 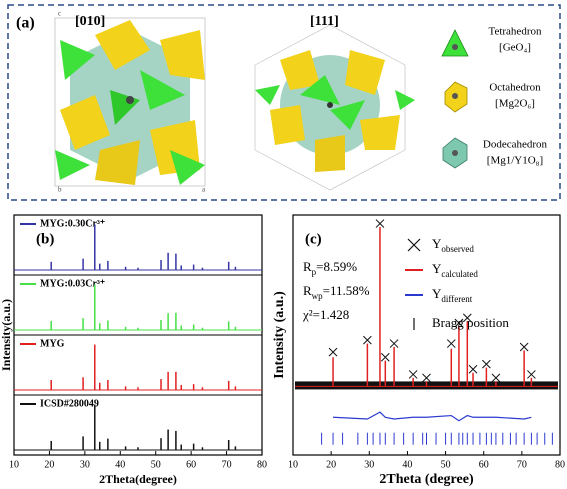 I want to click on legend-label: Bragg position, so click(x=470, y=322).